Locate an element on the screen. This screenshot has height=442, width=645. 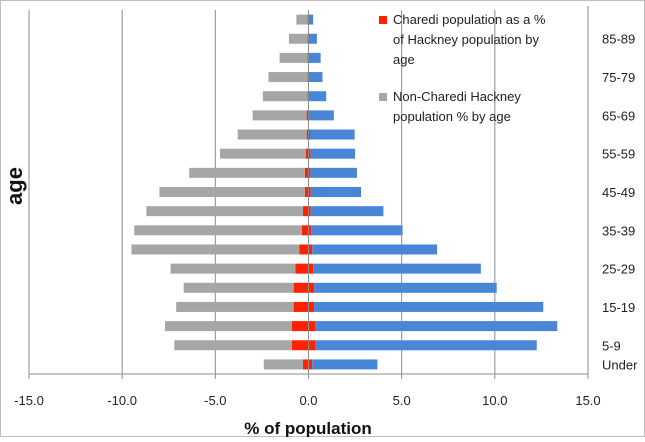
age-tick-label: Under is located at coordinates (620, 364).